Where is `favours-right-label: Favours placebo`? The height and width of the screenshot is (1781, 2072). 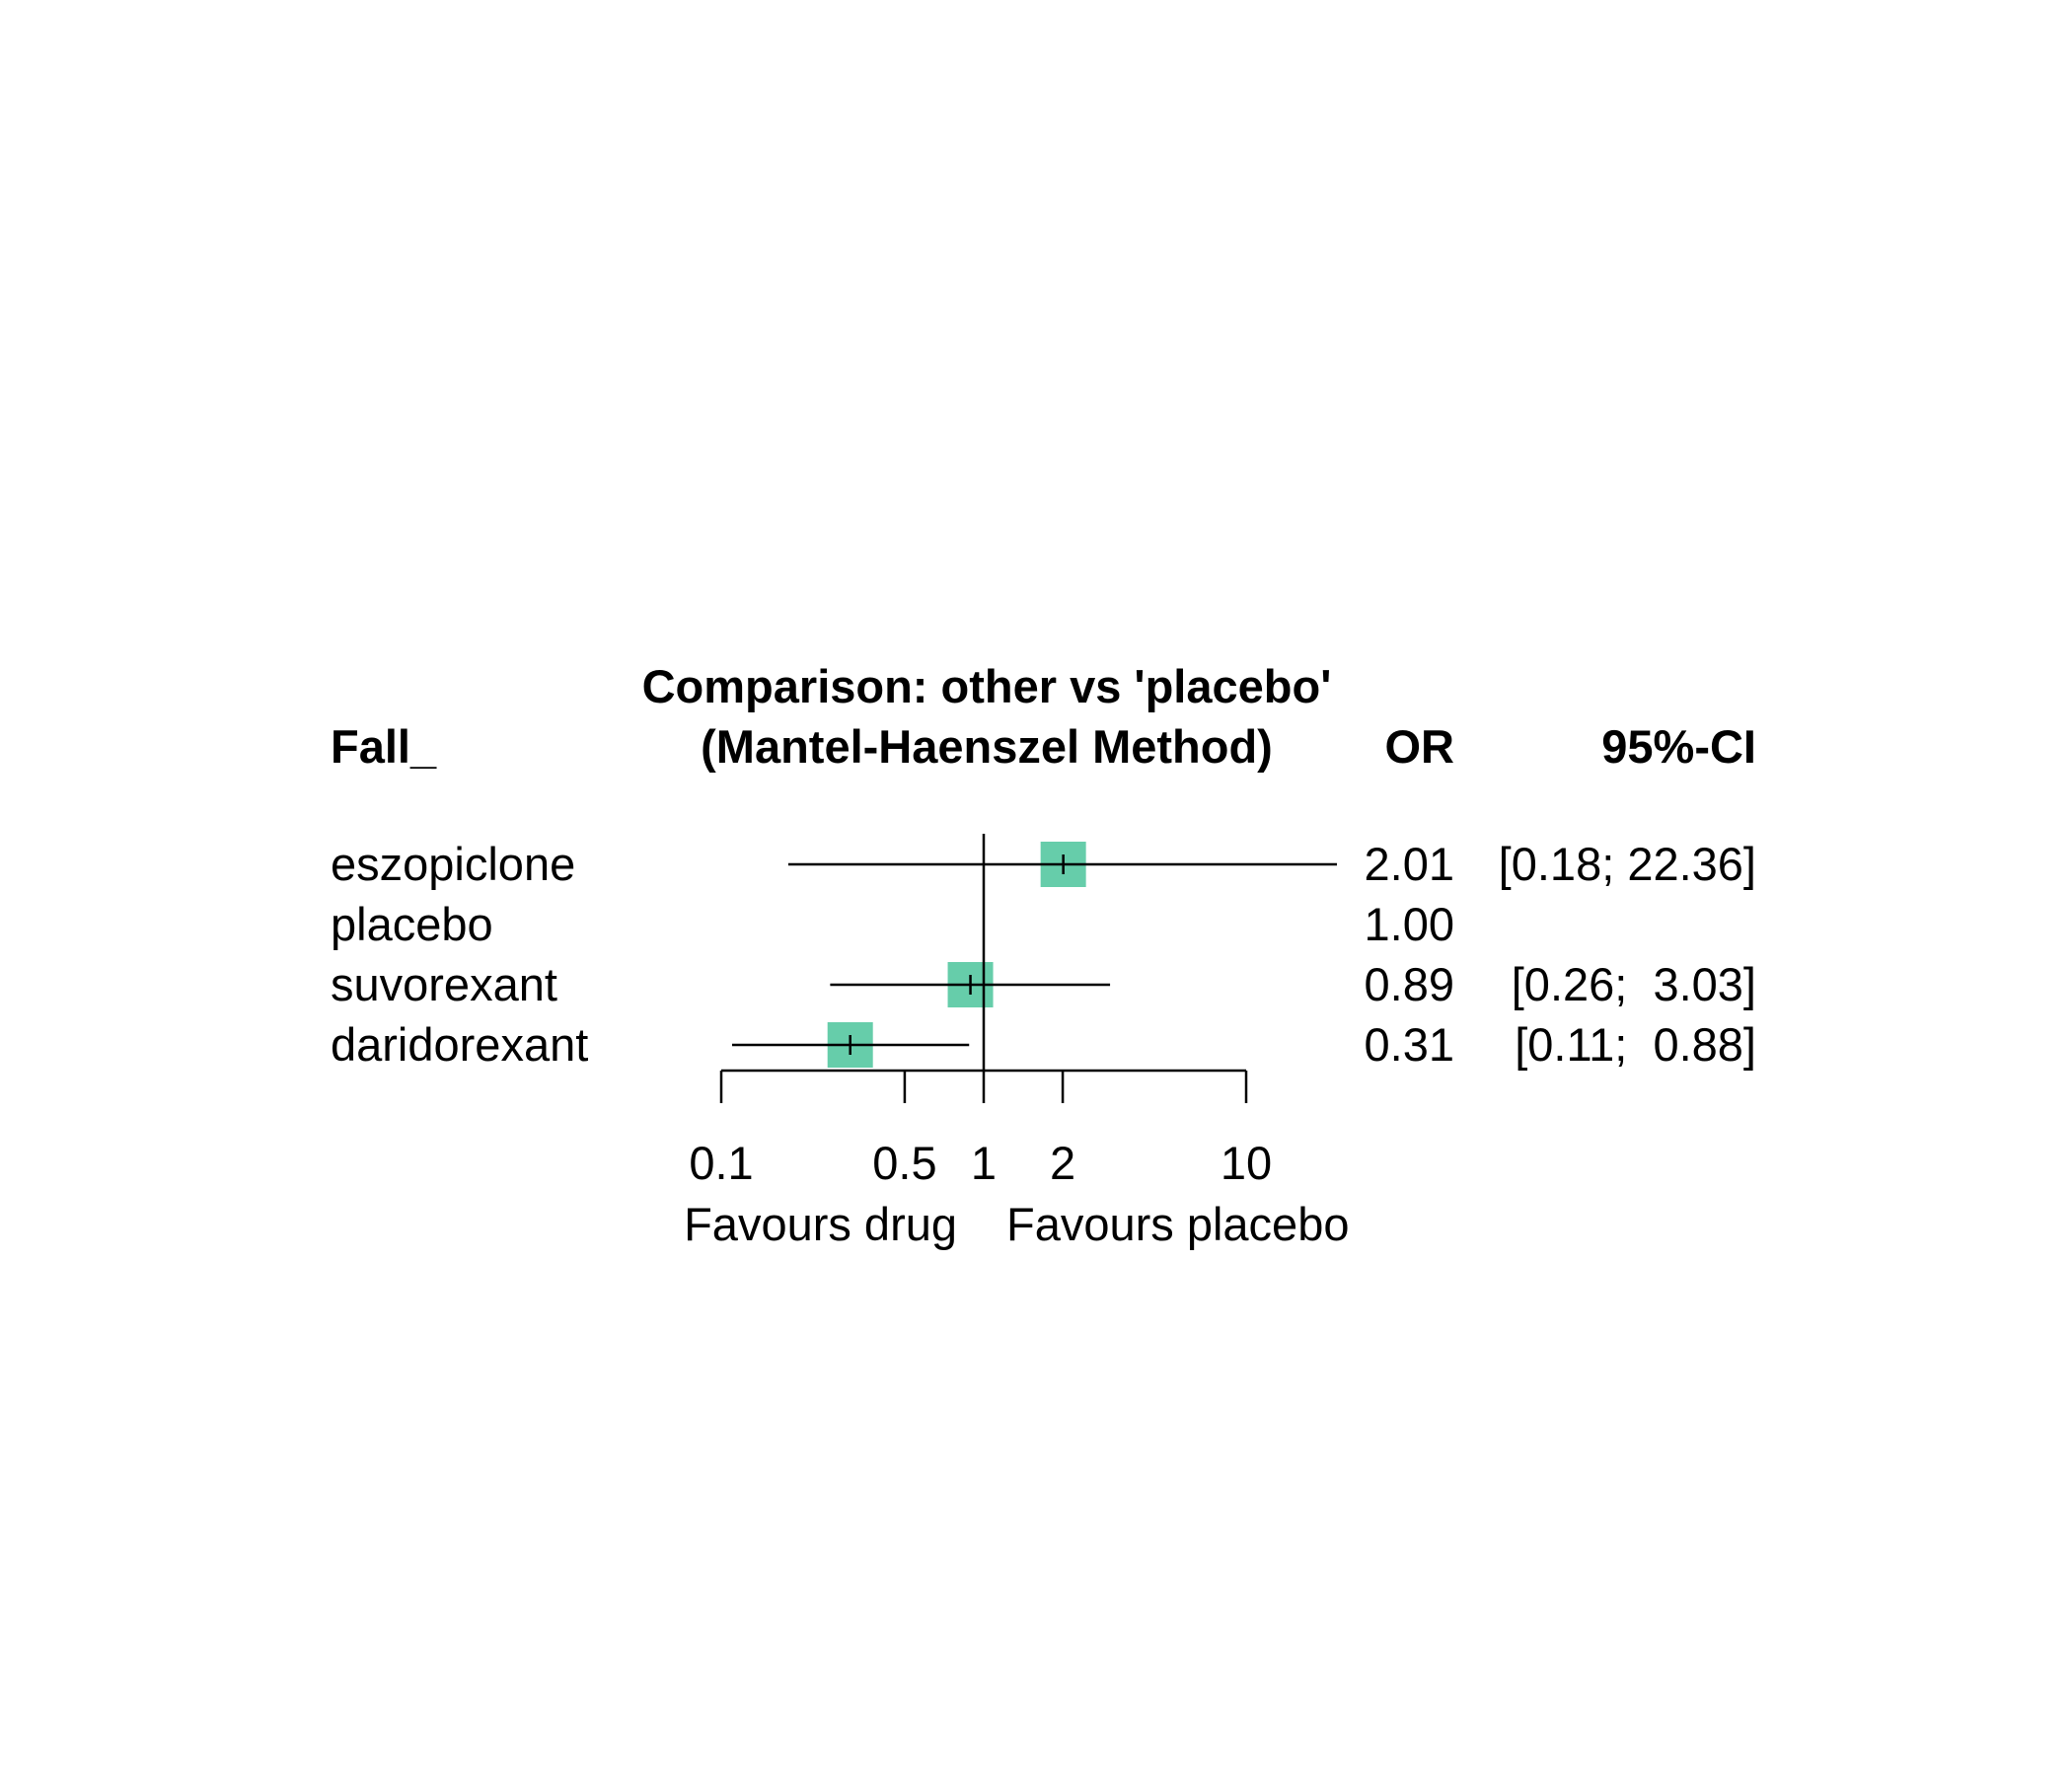
favours-right-label: Favours placebo is located at coordinates (1178, 1224).